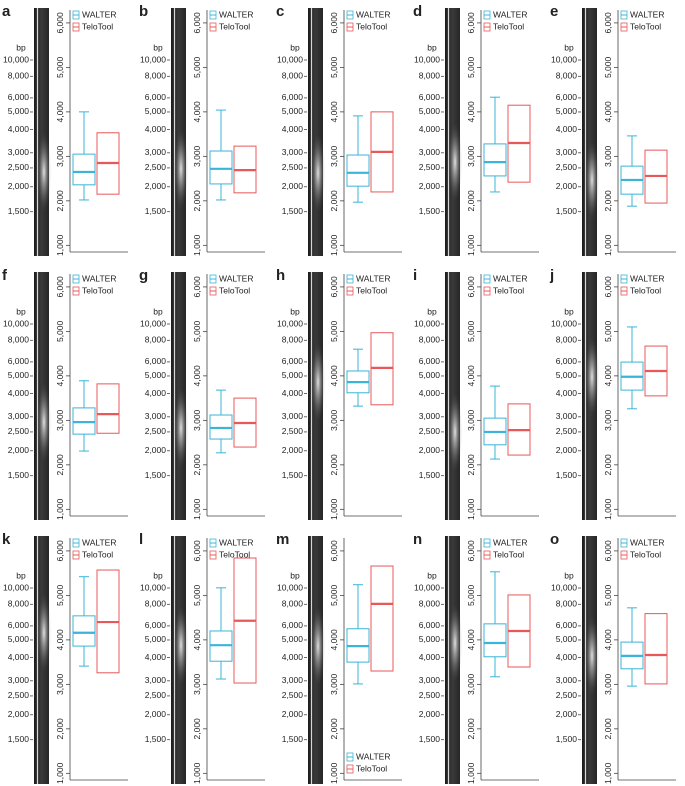  What do you see at coordinates (143, 11) in the screenshot?
I see `panel-letter: b` at bounding box center [143, 11].